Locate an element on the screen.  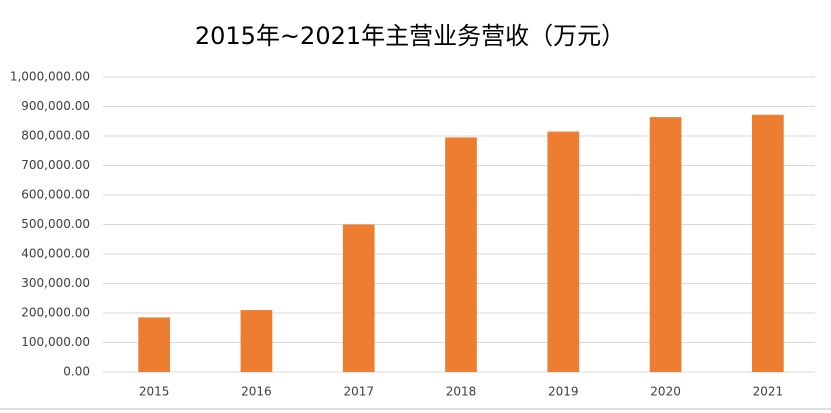
y-tick-label: 600,000.00 is located at coordinates (55, 195).